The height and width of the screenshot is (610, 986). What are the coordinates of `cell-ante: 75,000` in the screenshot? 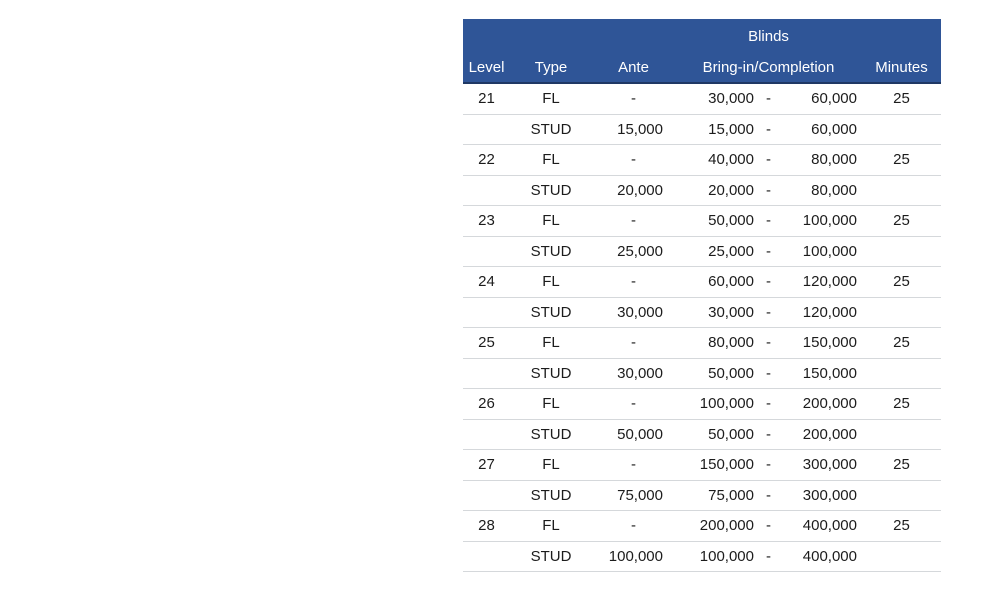 It's located at (640, 495).